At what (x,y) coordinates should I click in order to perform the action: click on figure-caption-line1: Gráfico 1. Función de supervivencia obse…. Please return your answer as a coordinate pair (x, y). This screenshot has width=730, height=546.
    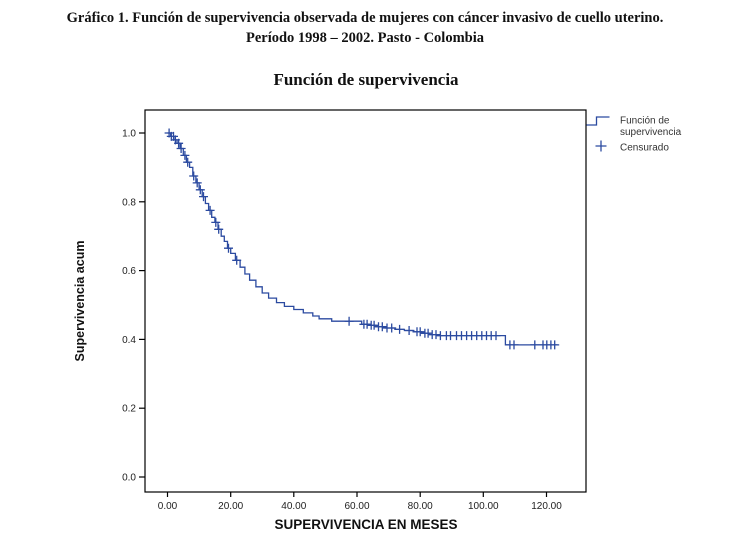
    Looking at the image, I should click on (365, 18).